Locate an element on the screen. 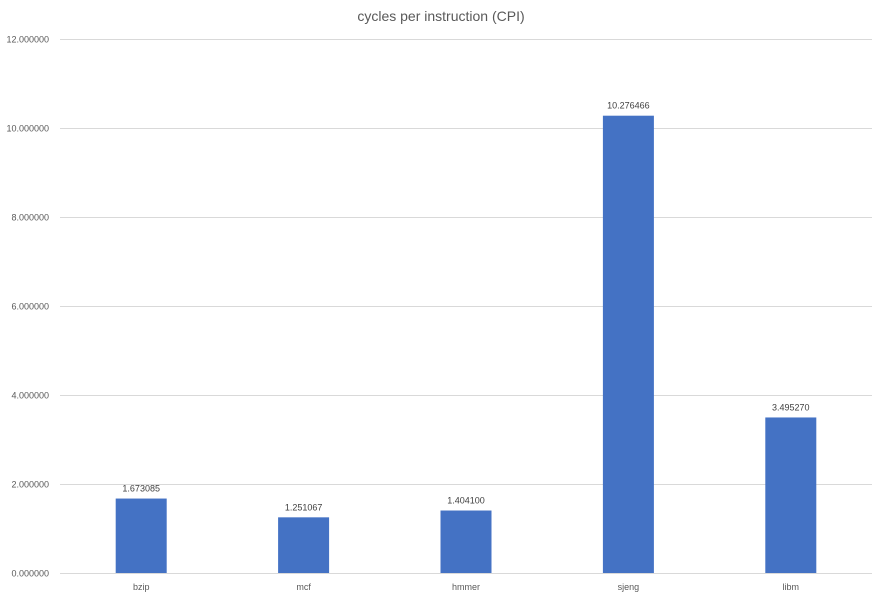 The image size is (882, 598). category-label-libm: libm is located at coordinates (791, 587).